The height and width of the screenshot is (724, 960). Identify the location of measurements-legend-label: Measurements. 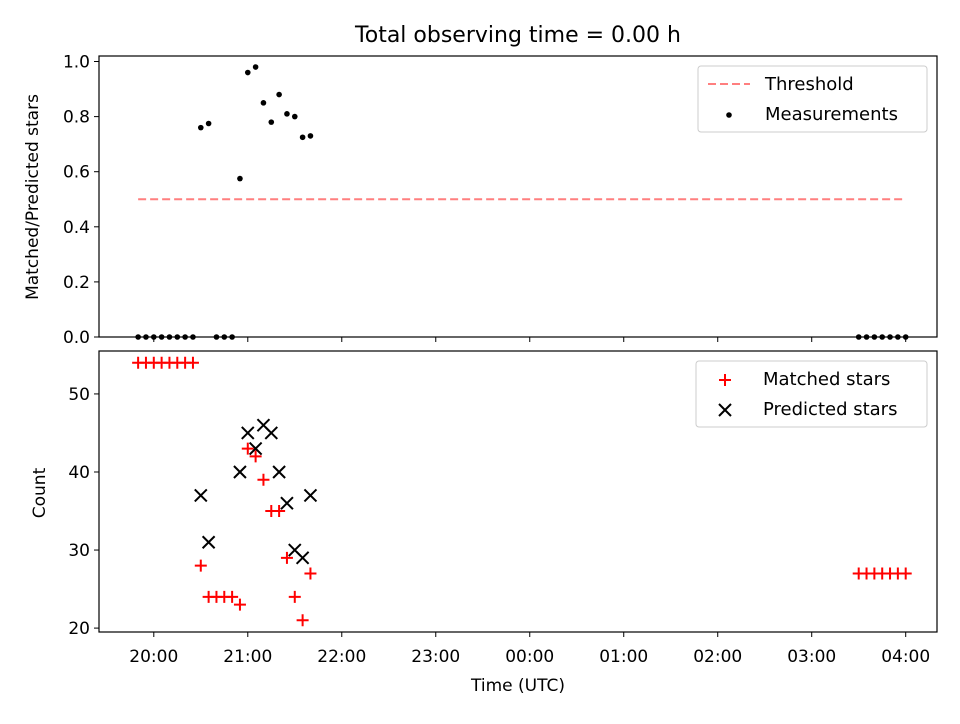
(831, 114).